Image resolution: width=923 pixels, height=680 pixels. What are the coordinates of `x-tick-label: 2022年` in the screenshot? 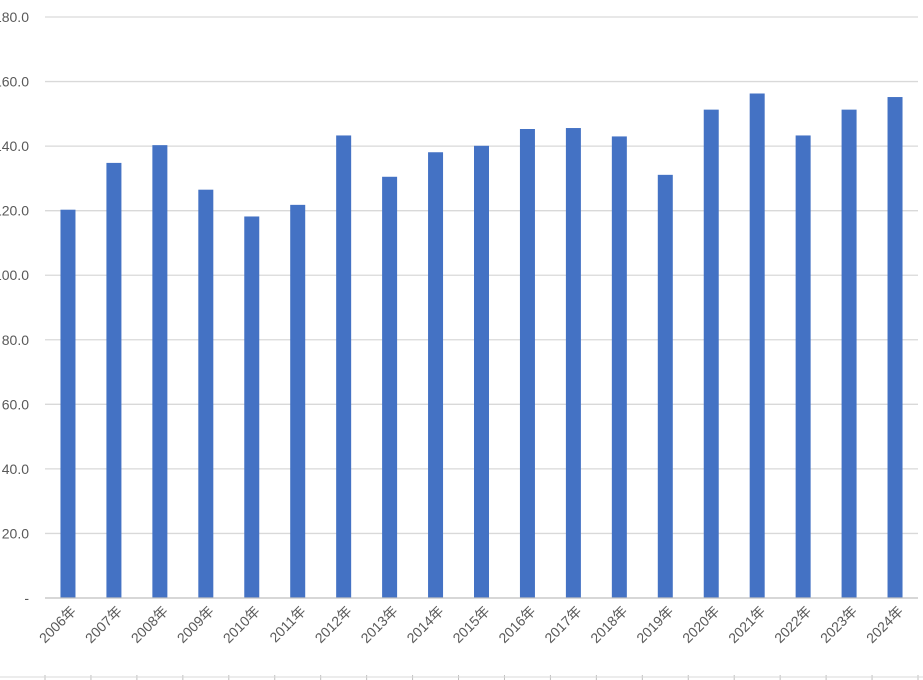 It's located at (792, 624).